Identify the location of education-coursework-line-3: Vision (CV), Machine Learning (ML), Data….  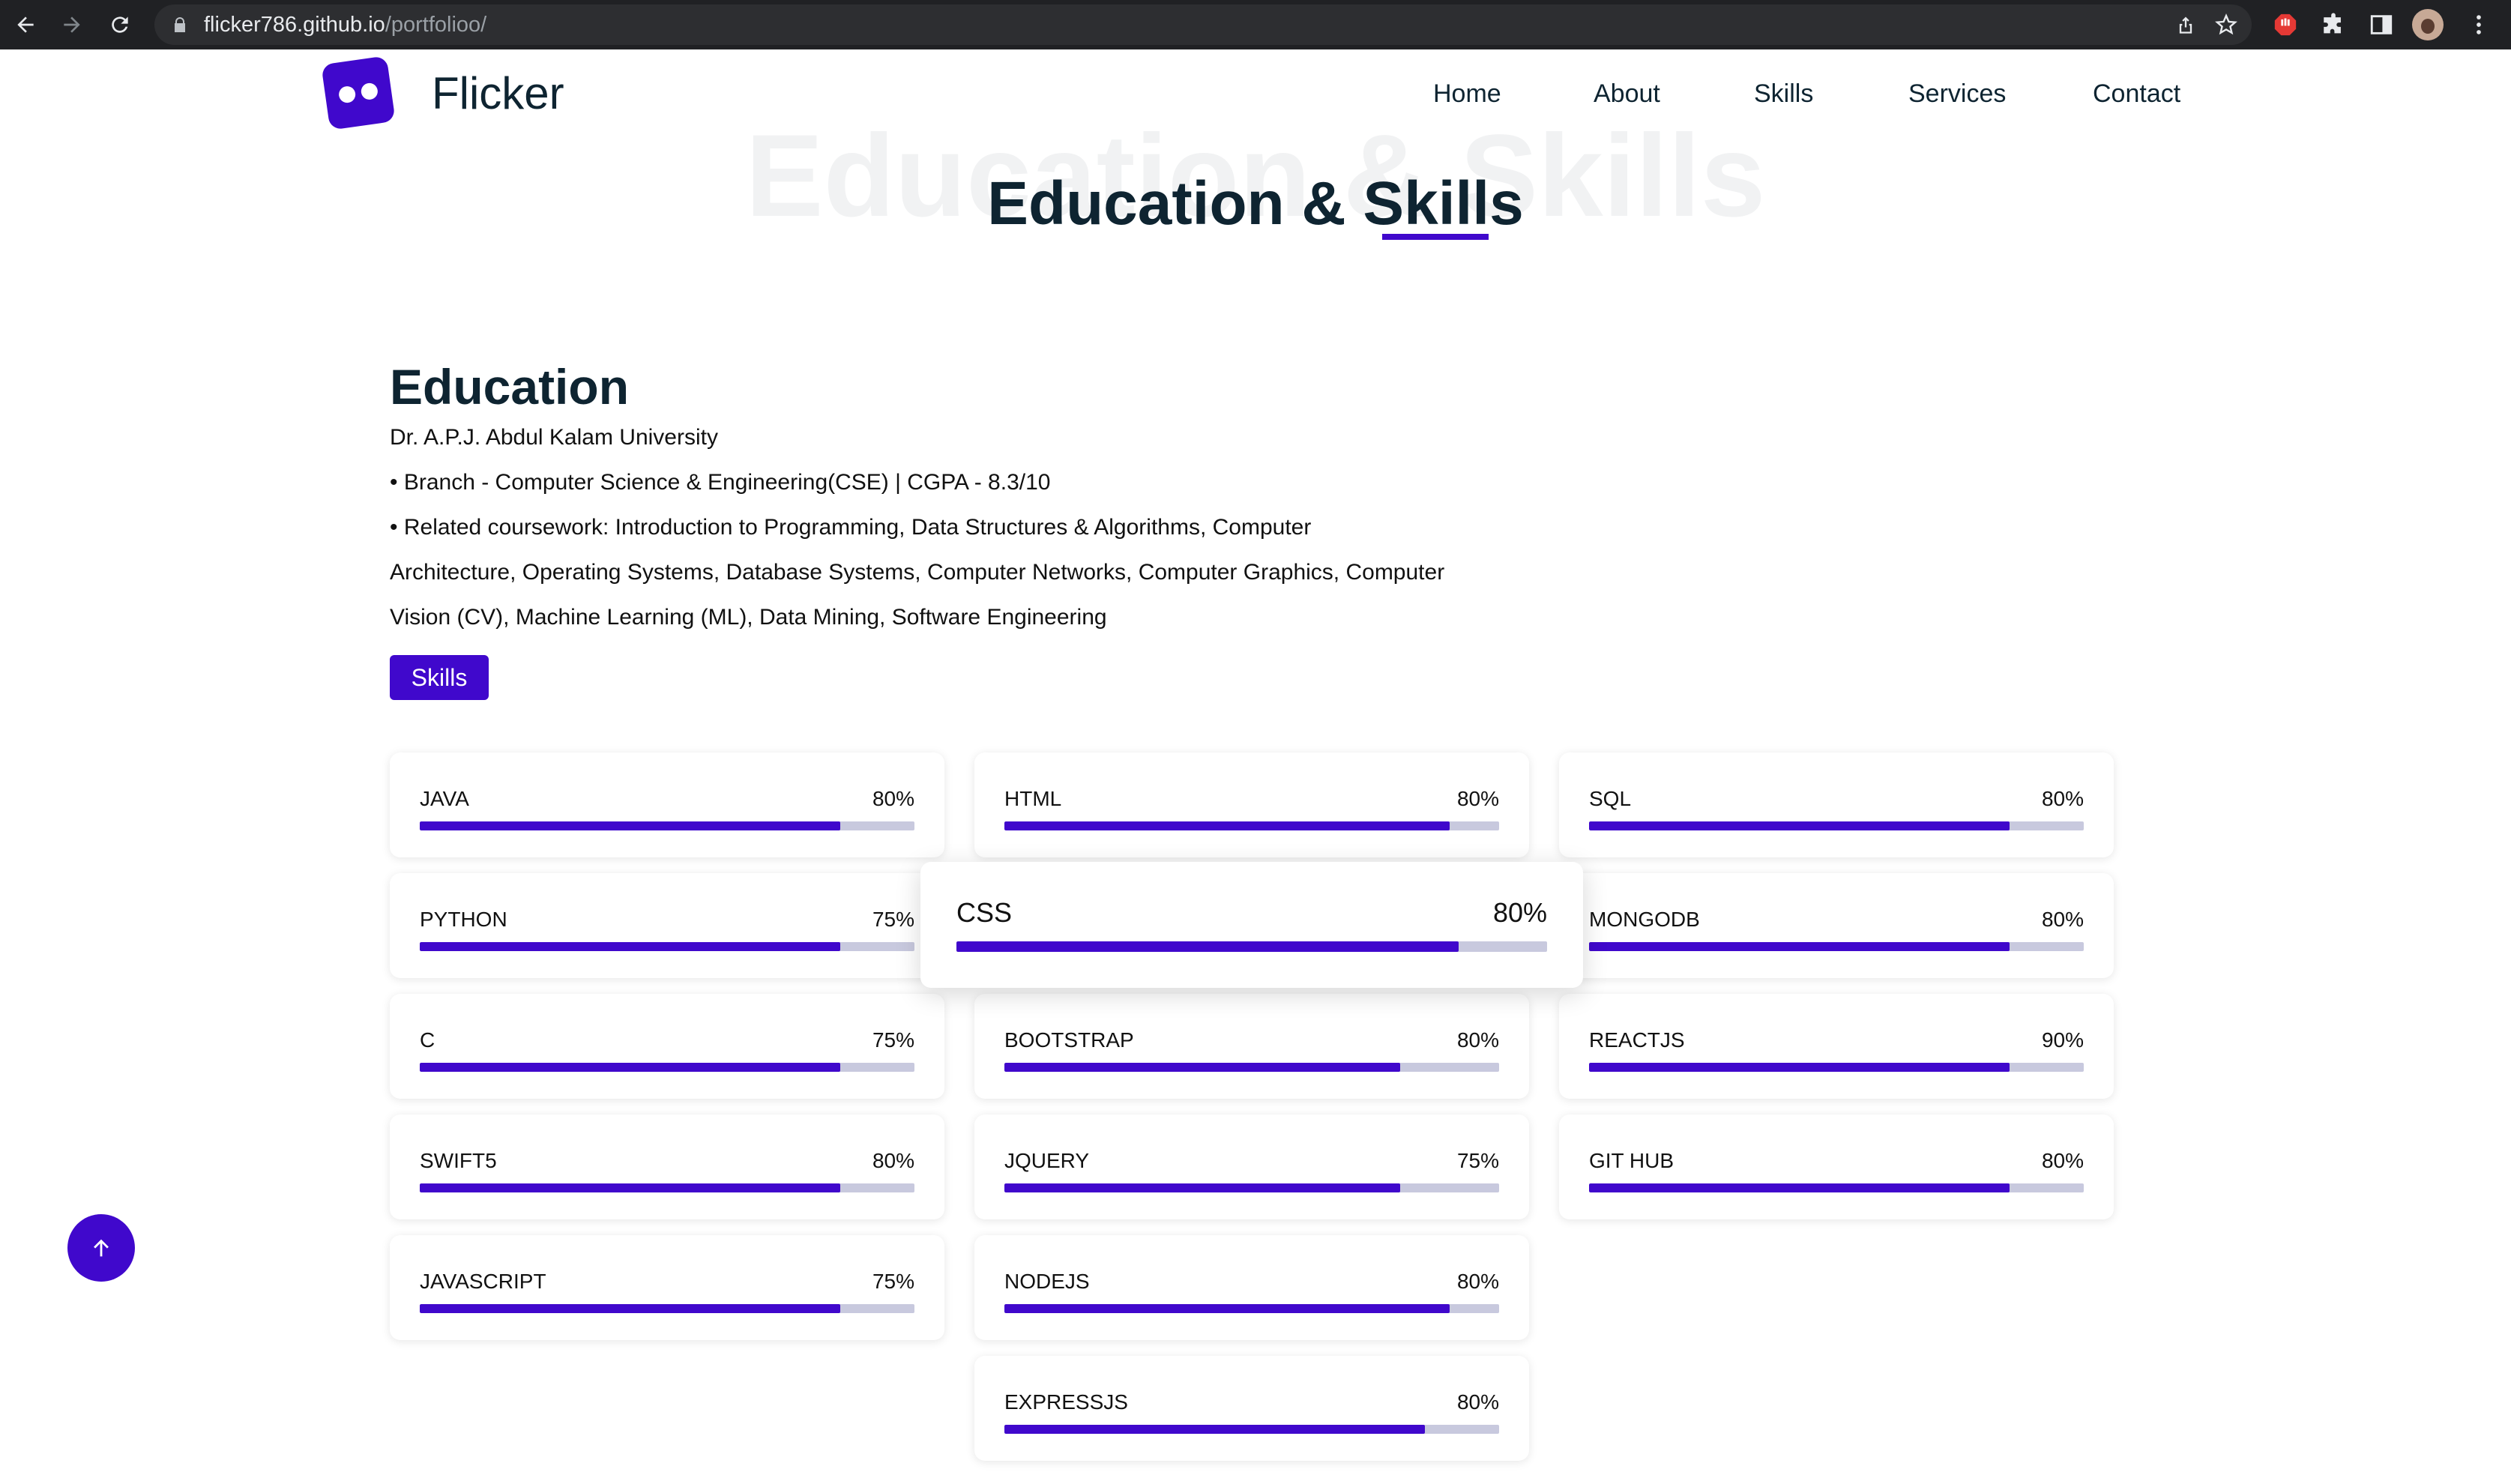
(748, 618).